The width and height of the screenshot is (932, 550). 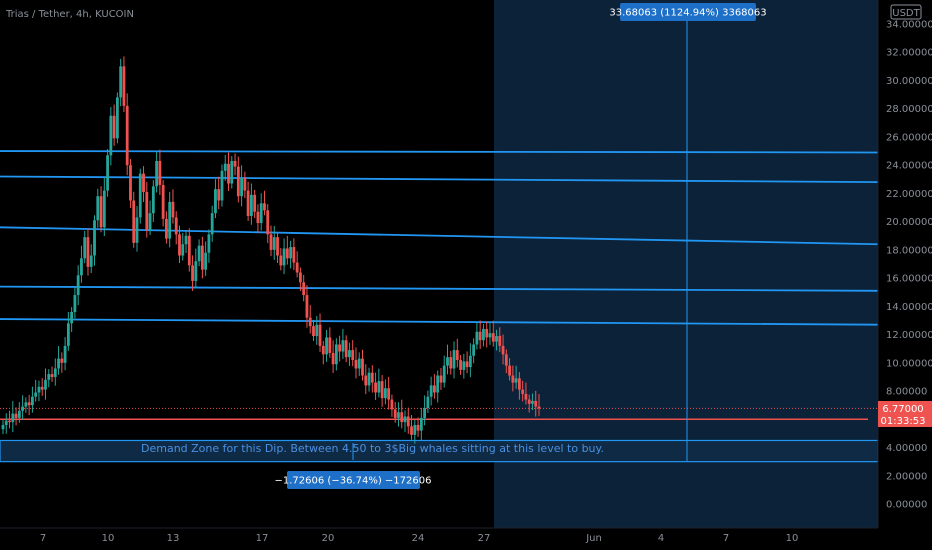 I want to click on last-price-box, so click(x=905, y=414).